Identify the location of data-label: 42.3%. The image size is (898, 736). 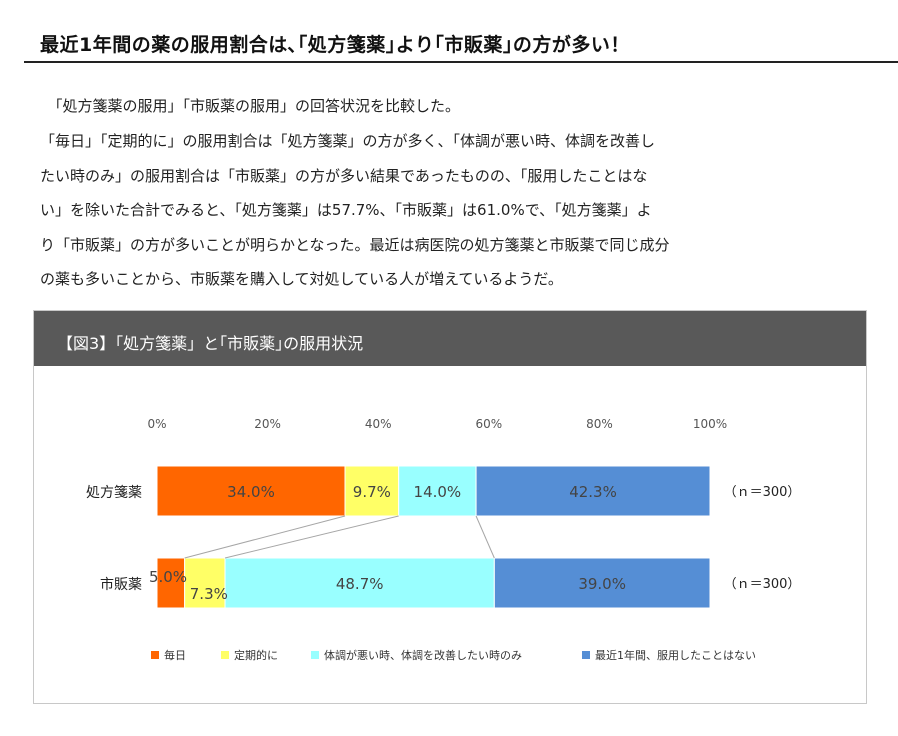
(593, 492).